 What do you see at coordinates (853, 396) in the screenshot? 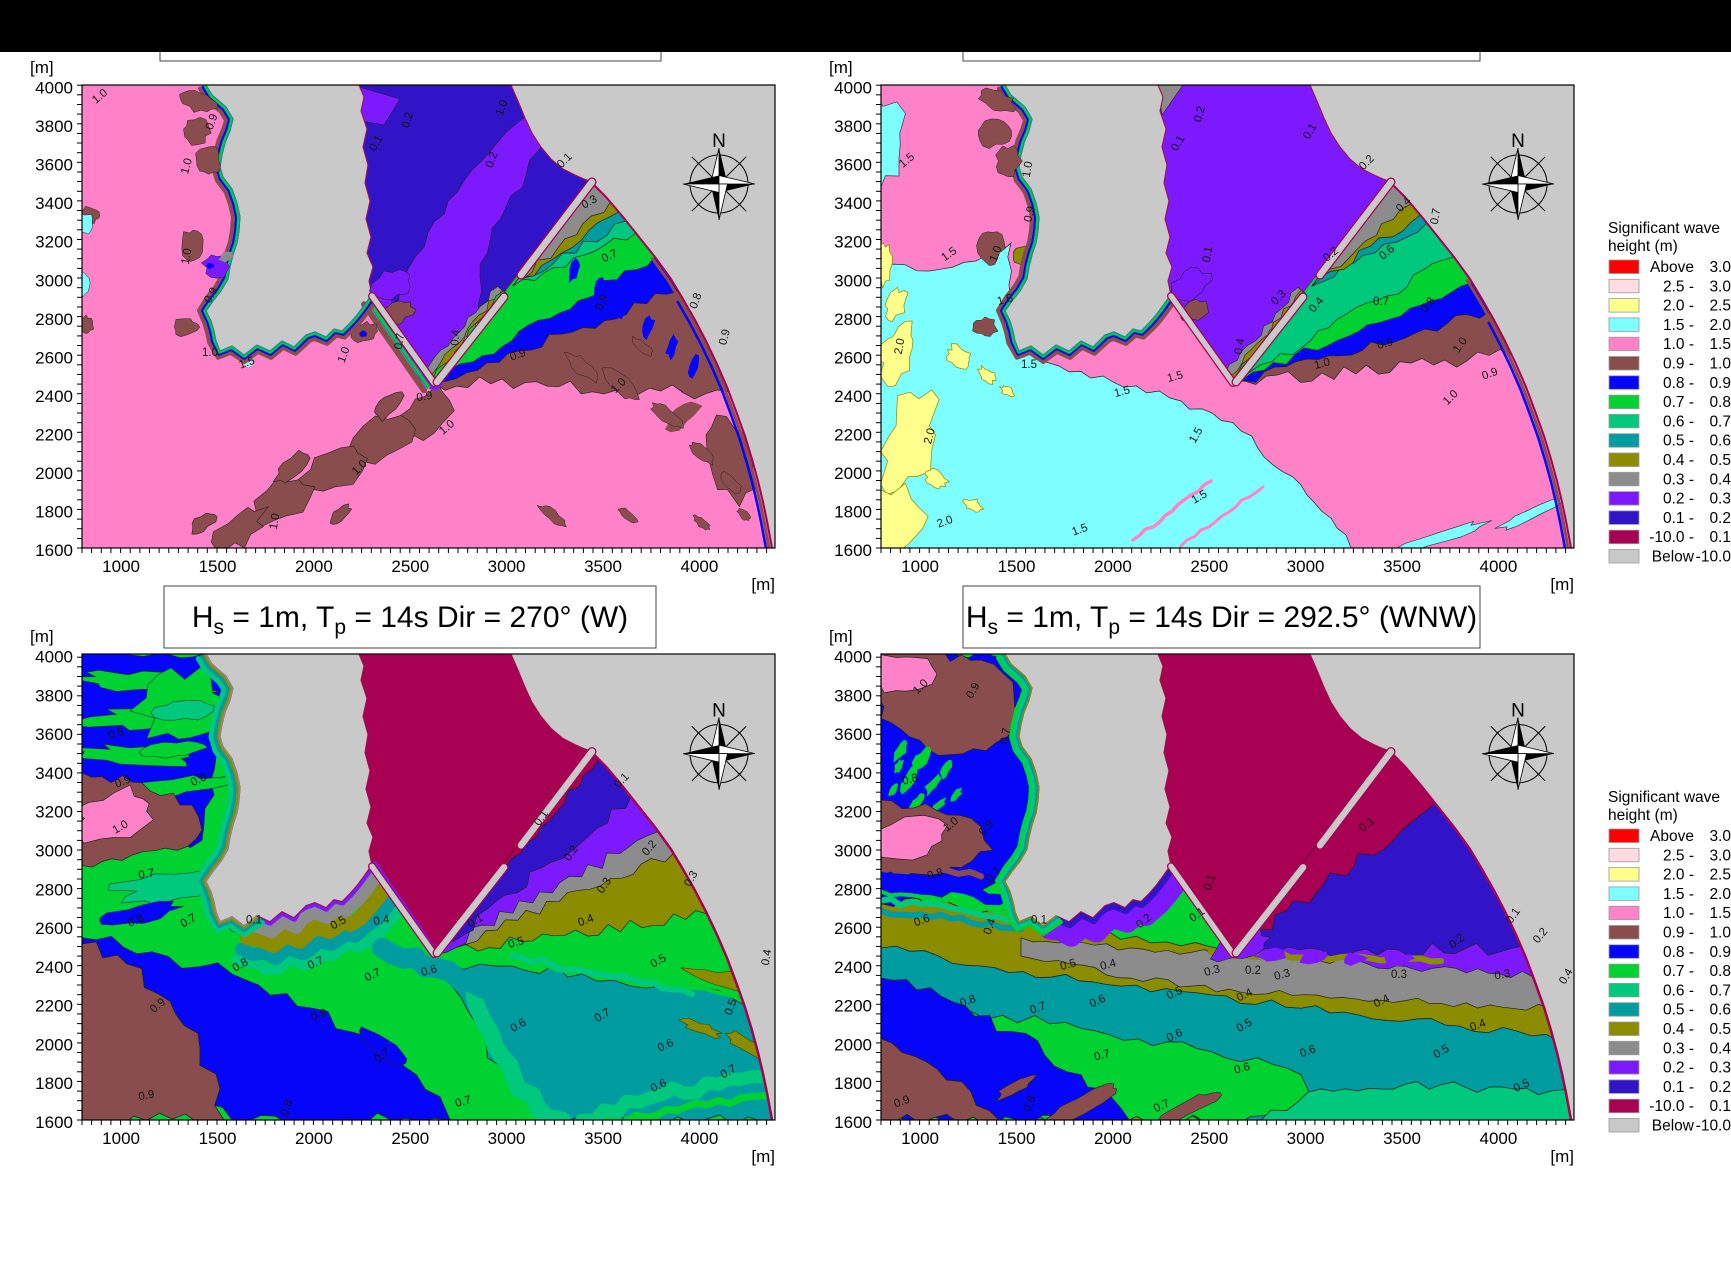
I see `svg-text: 2400` at bounding box center [853, 396].